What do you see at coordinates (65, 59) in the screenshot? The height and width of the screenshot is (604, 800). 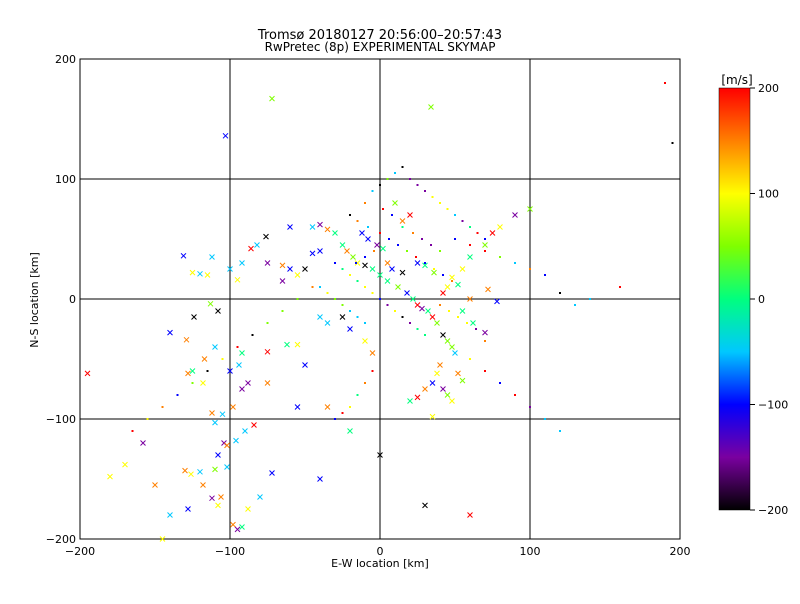 I see `y-tick-label: 200` at bounding box center [65, 59].